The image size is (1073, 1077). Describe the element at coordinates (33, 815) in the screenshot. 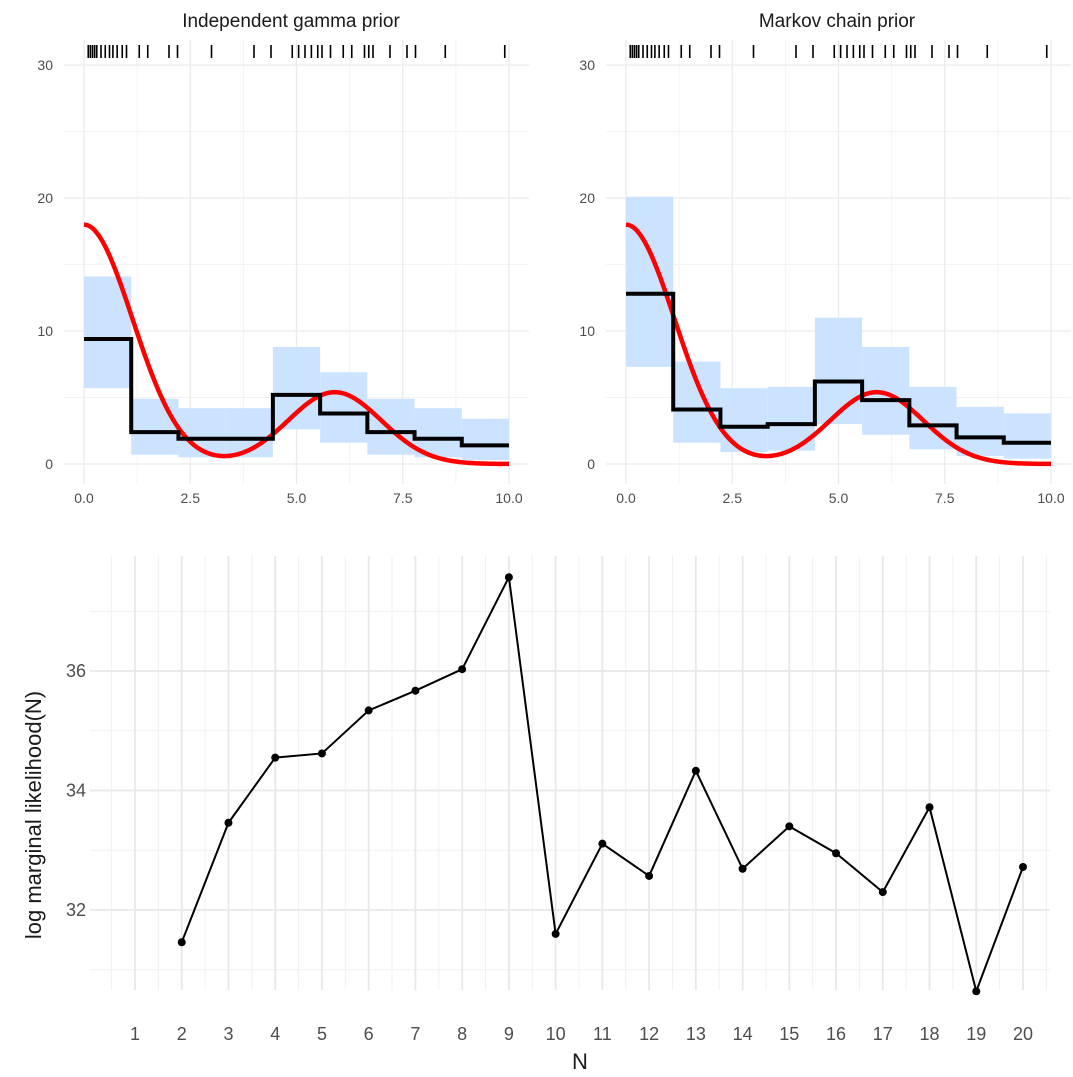

I see `panel3-y-axis-title: log marginal likelihood(N)` at that location.